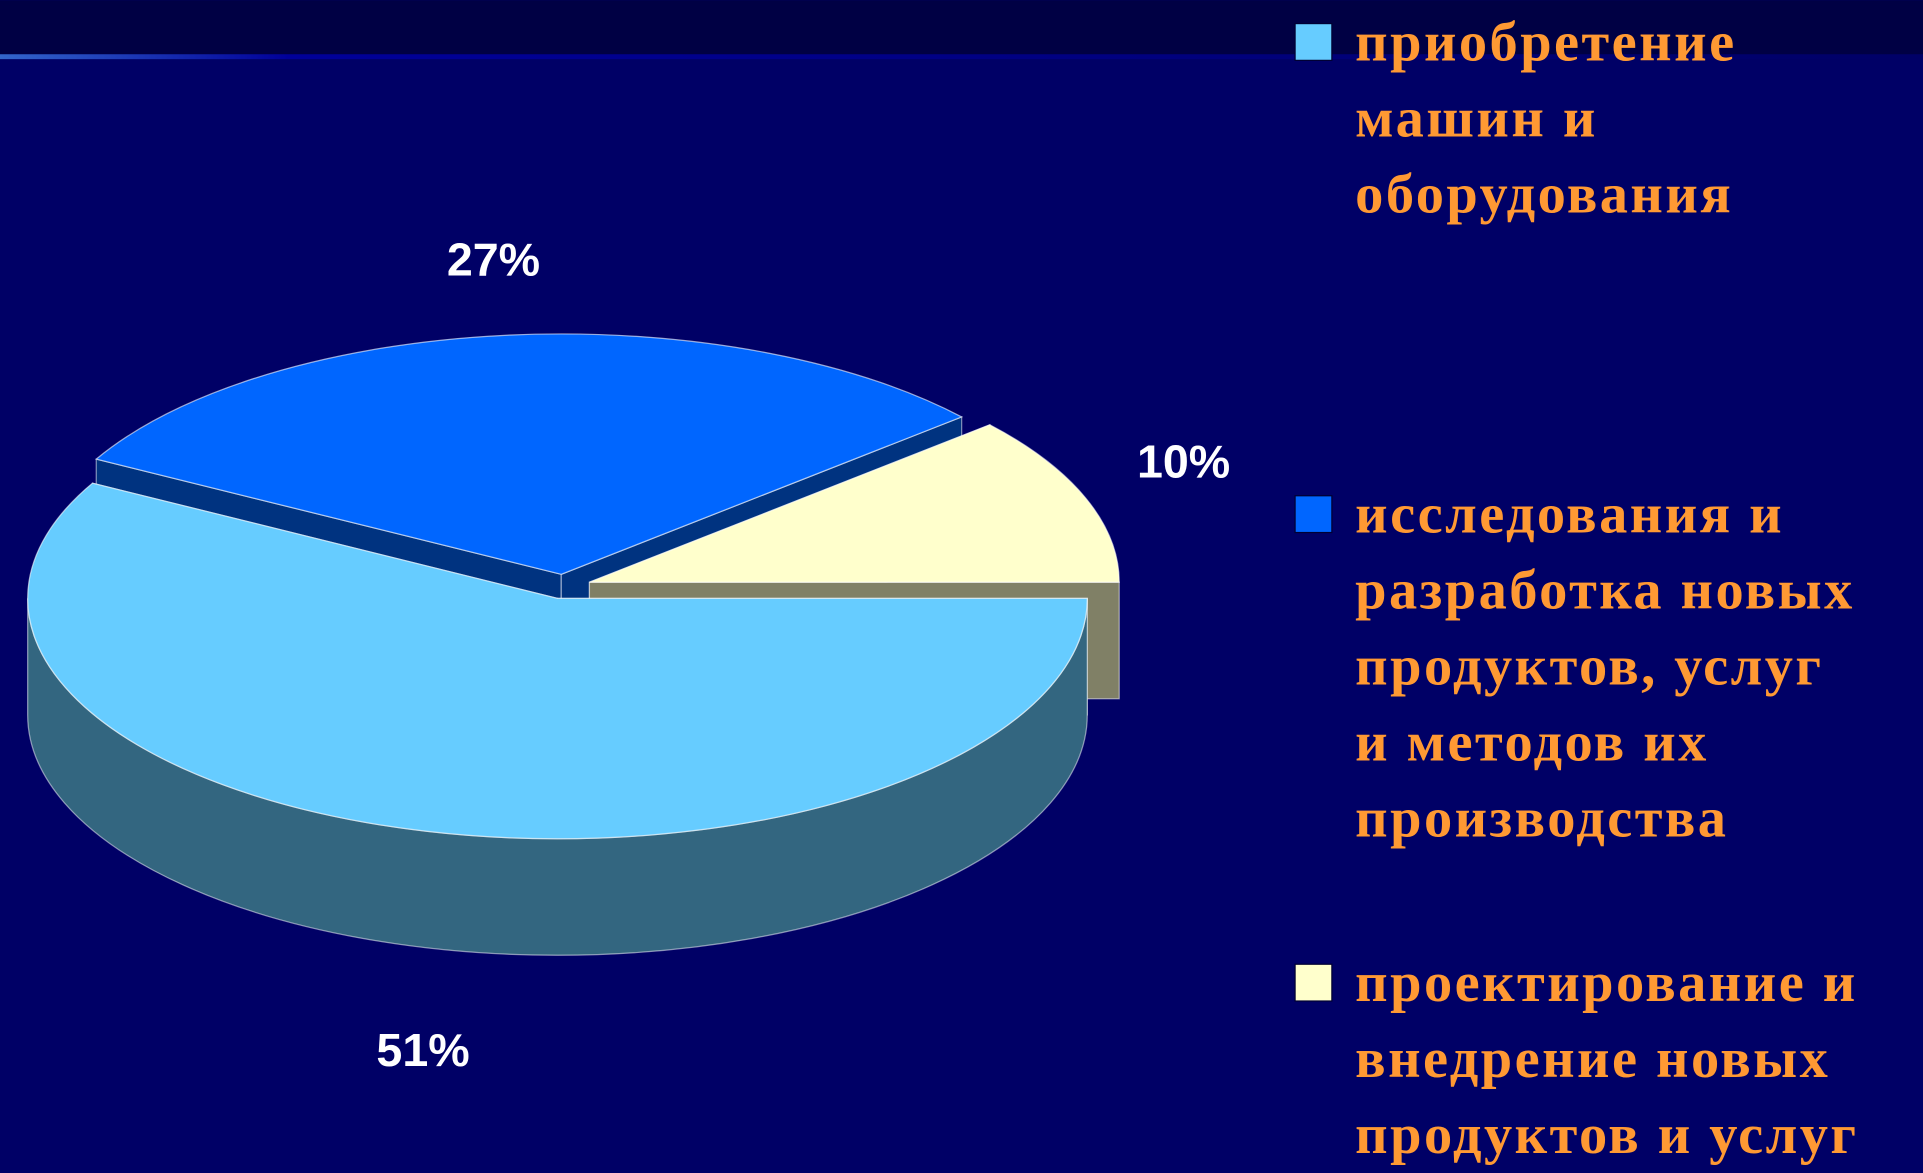  What do you see at coordinates (961, 57) in the screenshot?
I see `header-rule` at bounding box center [961, 57].